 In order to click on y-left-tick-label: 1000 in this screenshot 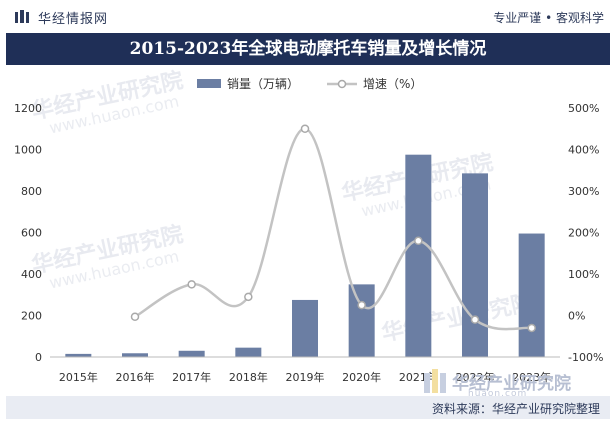, I will do `click(28, 150)`.